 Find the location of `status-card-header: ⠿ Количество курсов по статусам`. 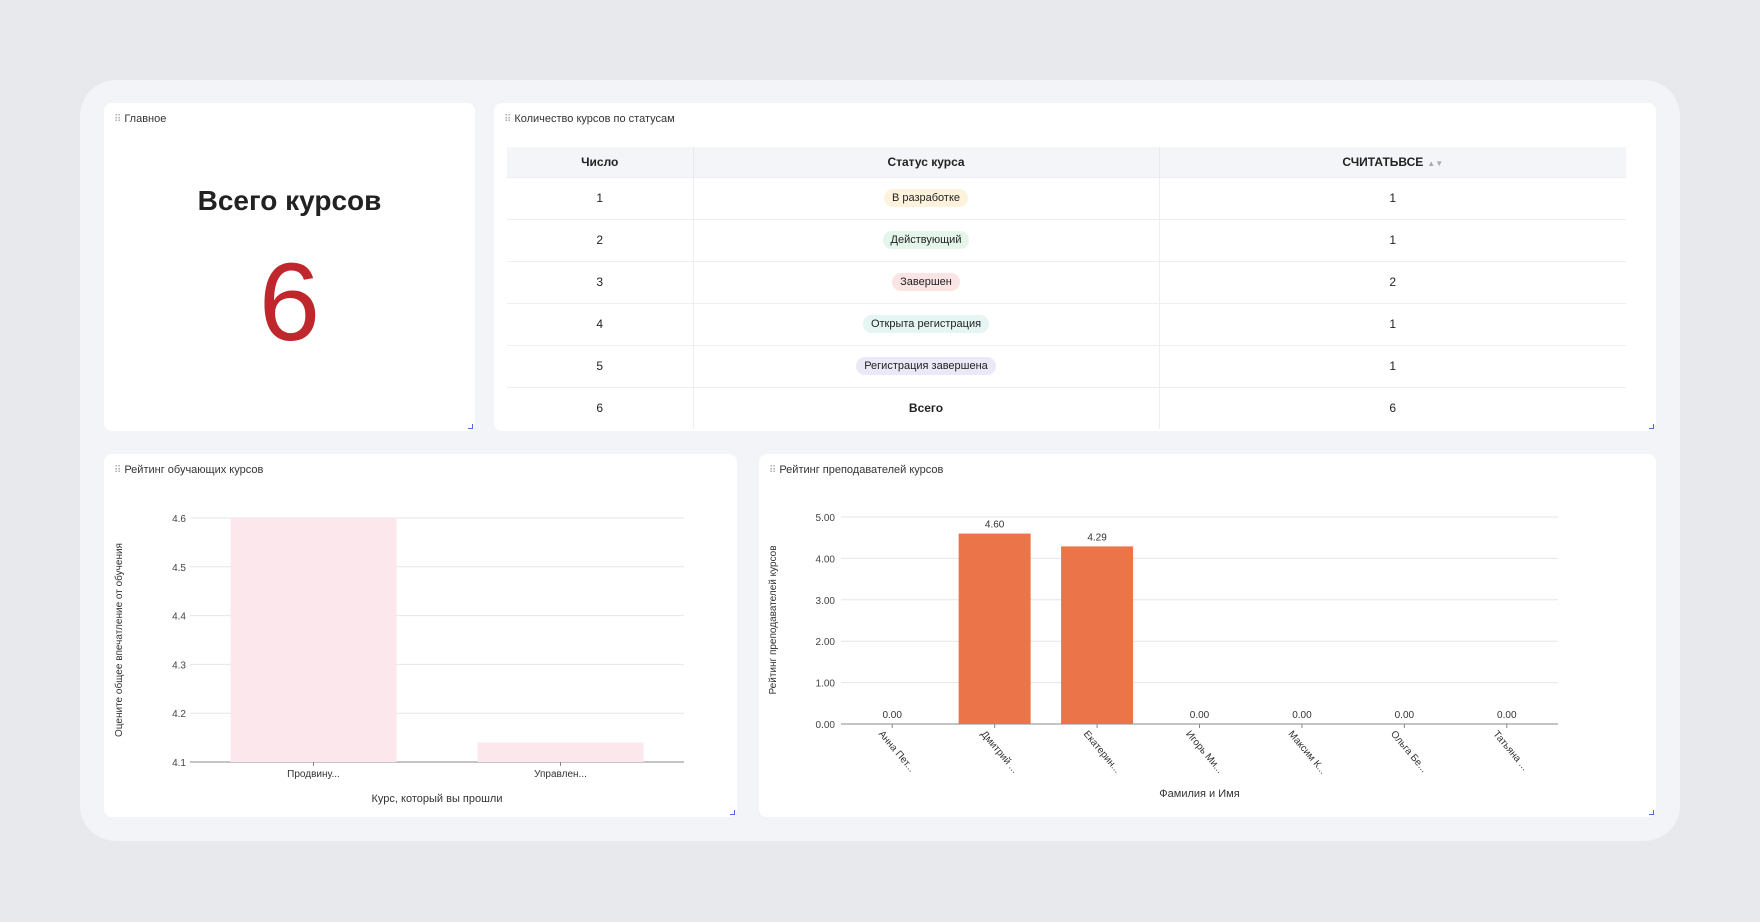

status-card-header: ⠿ Количество курсов по статусам is located at coordinates (589, 119).